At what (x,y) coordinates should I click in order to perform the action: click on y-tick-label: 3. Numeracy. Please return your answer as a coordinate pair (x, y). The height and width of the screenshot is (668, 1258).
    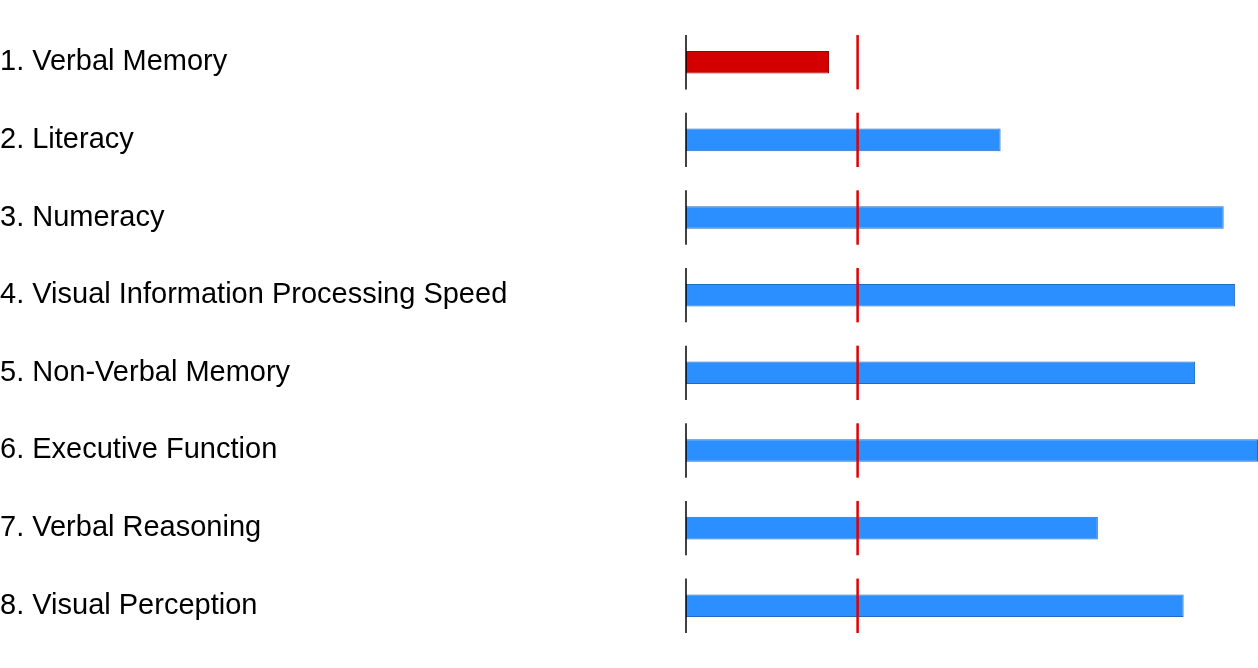
    Looking at the image, I should click on (82, 215).